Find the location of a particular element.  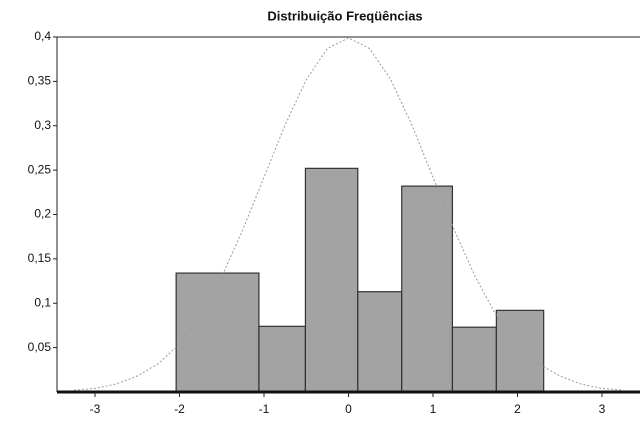

x-tick-label: -1 is located at coordinates (264, 409).